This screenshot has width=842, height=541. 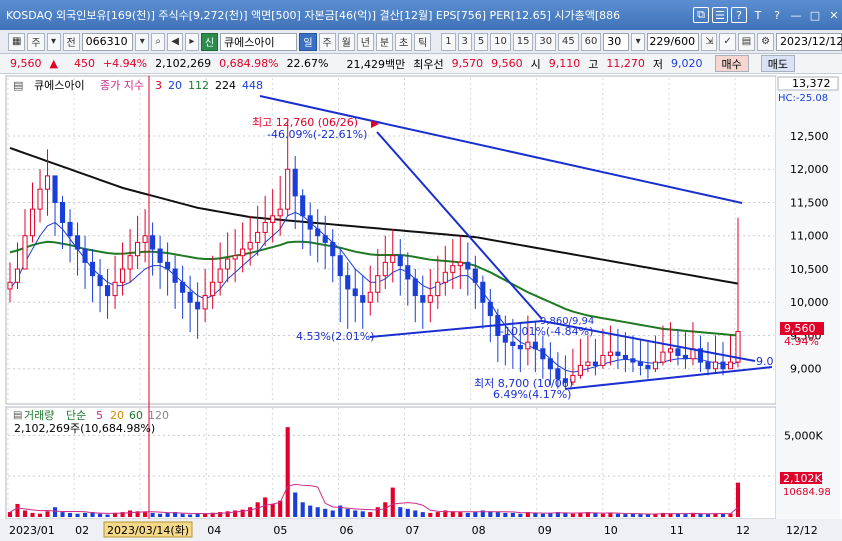 What do you see at coordinates (71, 41) in the screenshot?
I see `mode-select-2: 전` at bounding box center [71, 41].